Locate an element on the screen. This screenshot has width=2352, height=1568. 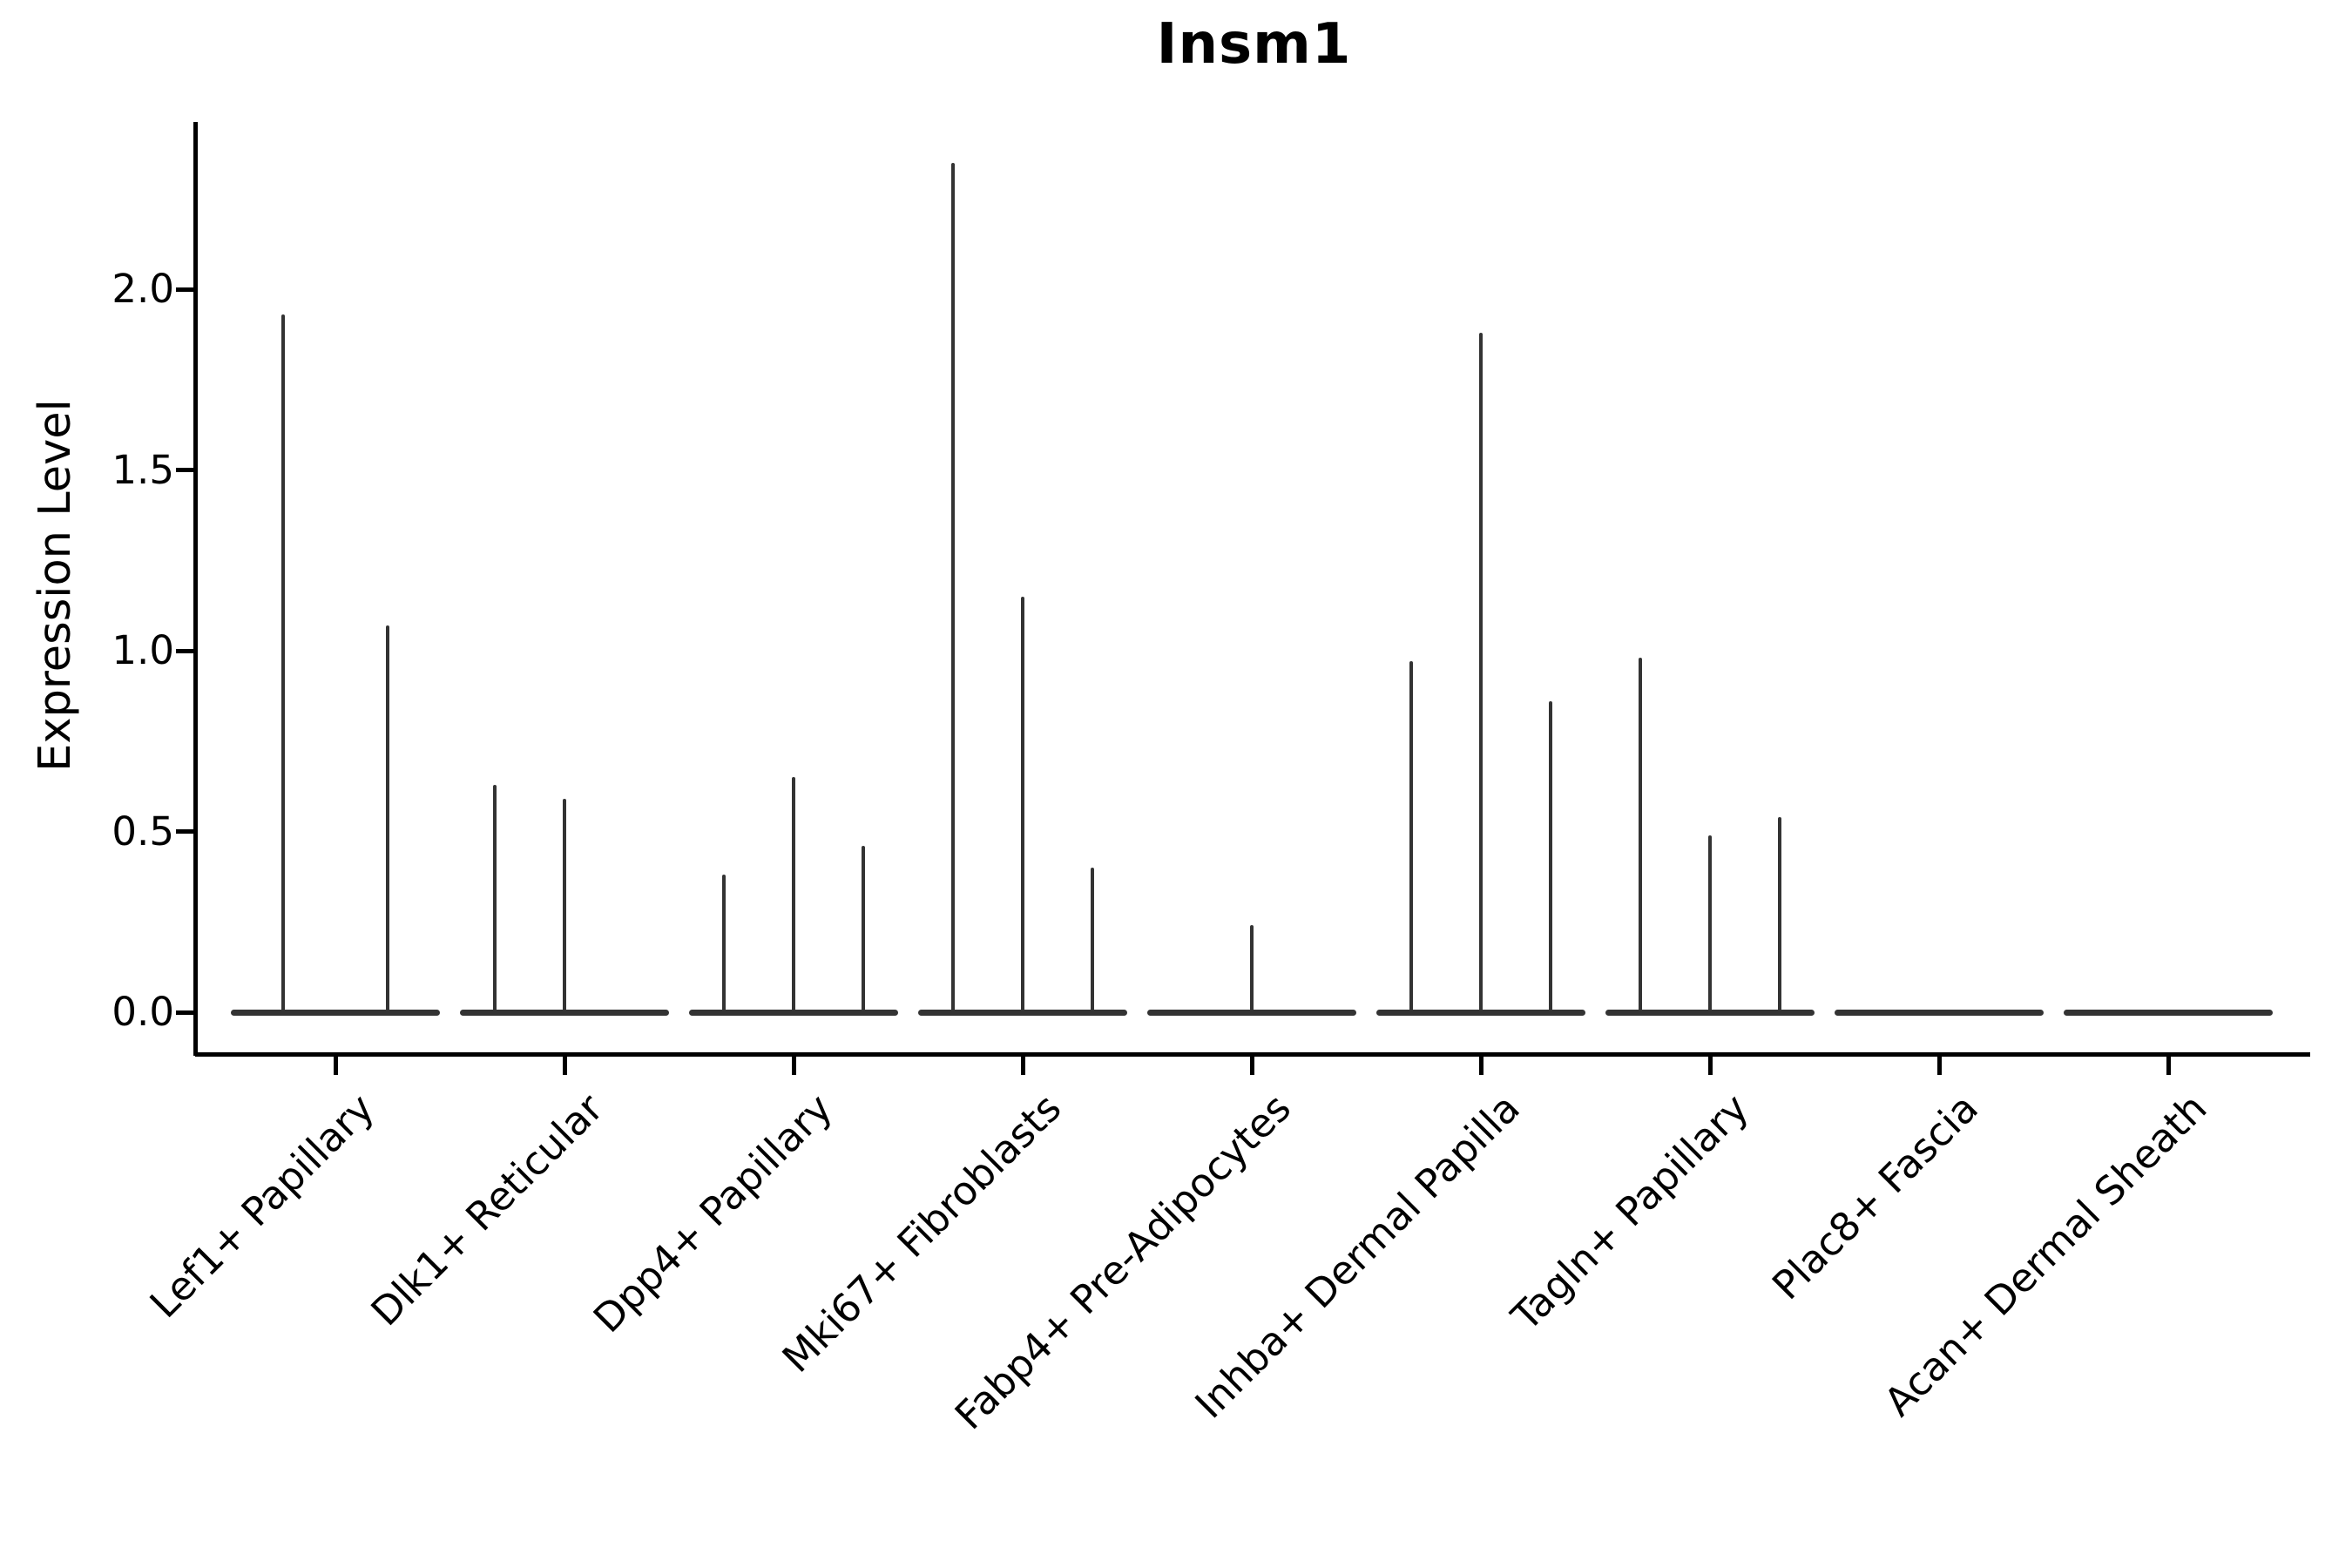
y-tick-label: 0.0 is located at coordinates (143, 1012).